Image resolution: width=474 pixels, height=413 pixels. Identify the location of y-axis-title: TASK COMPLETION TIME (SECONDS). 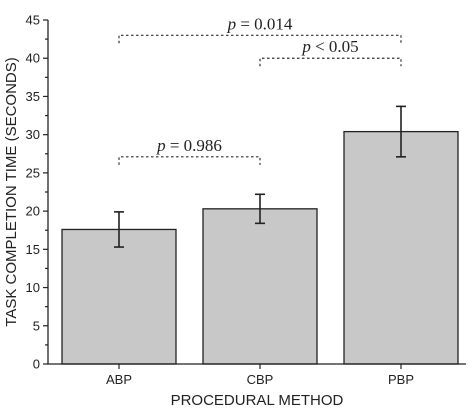
(11, 191).